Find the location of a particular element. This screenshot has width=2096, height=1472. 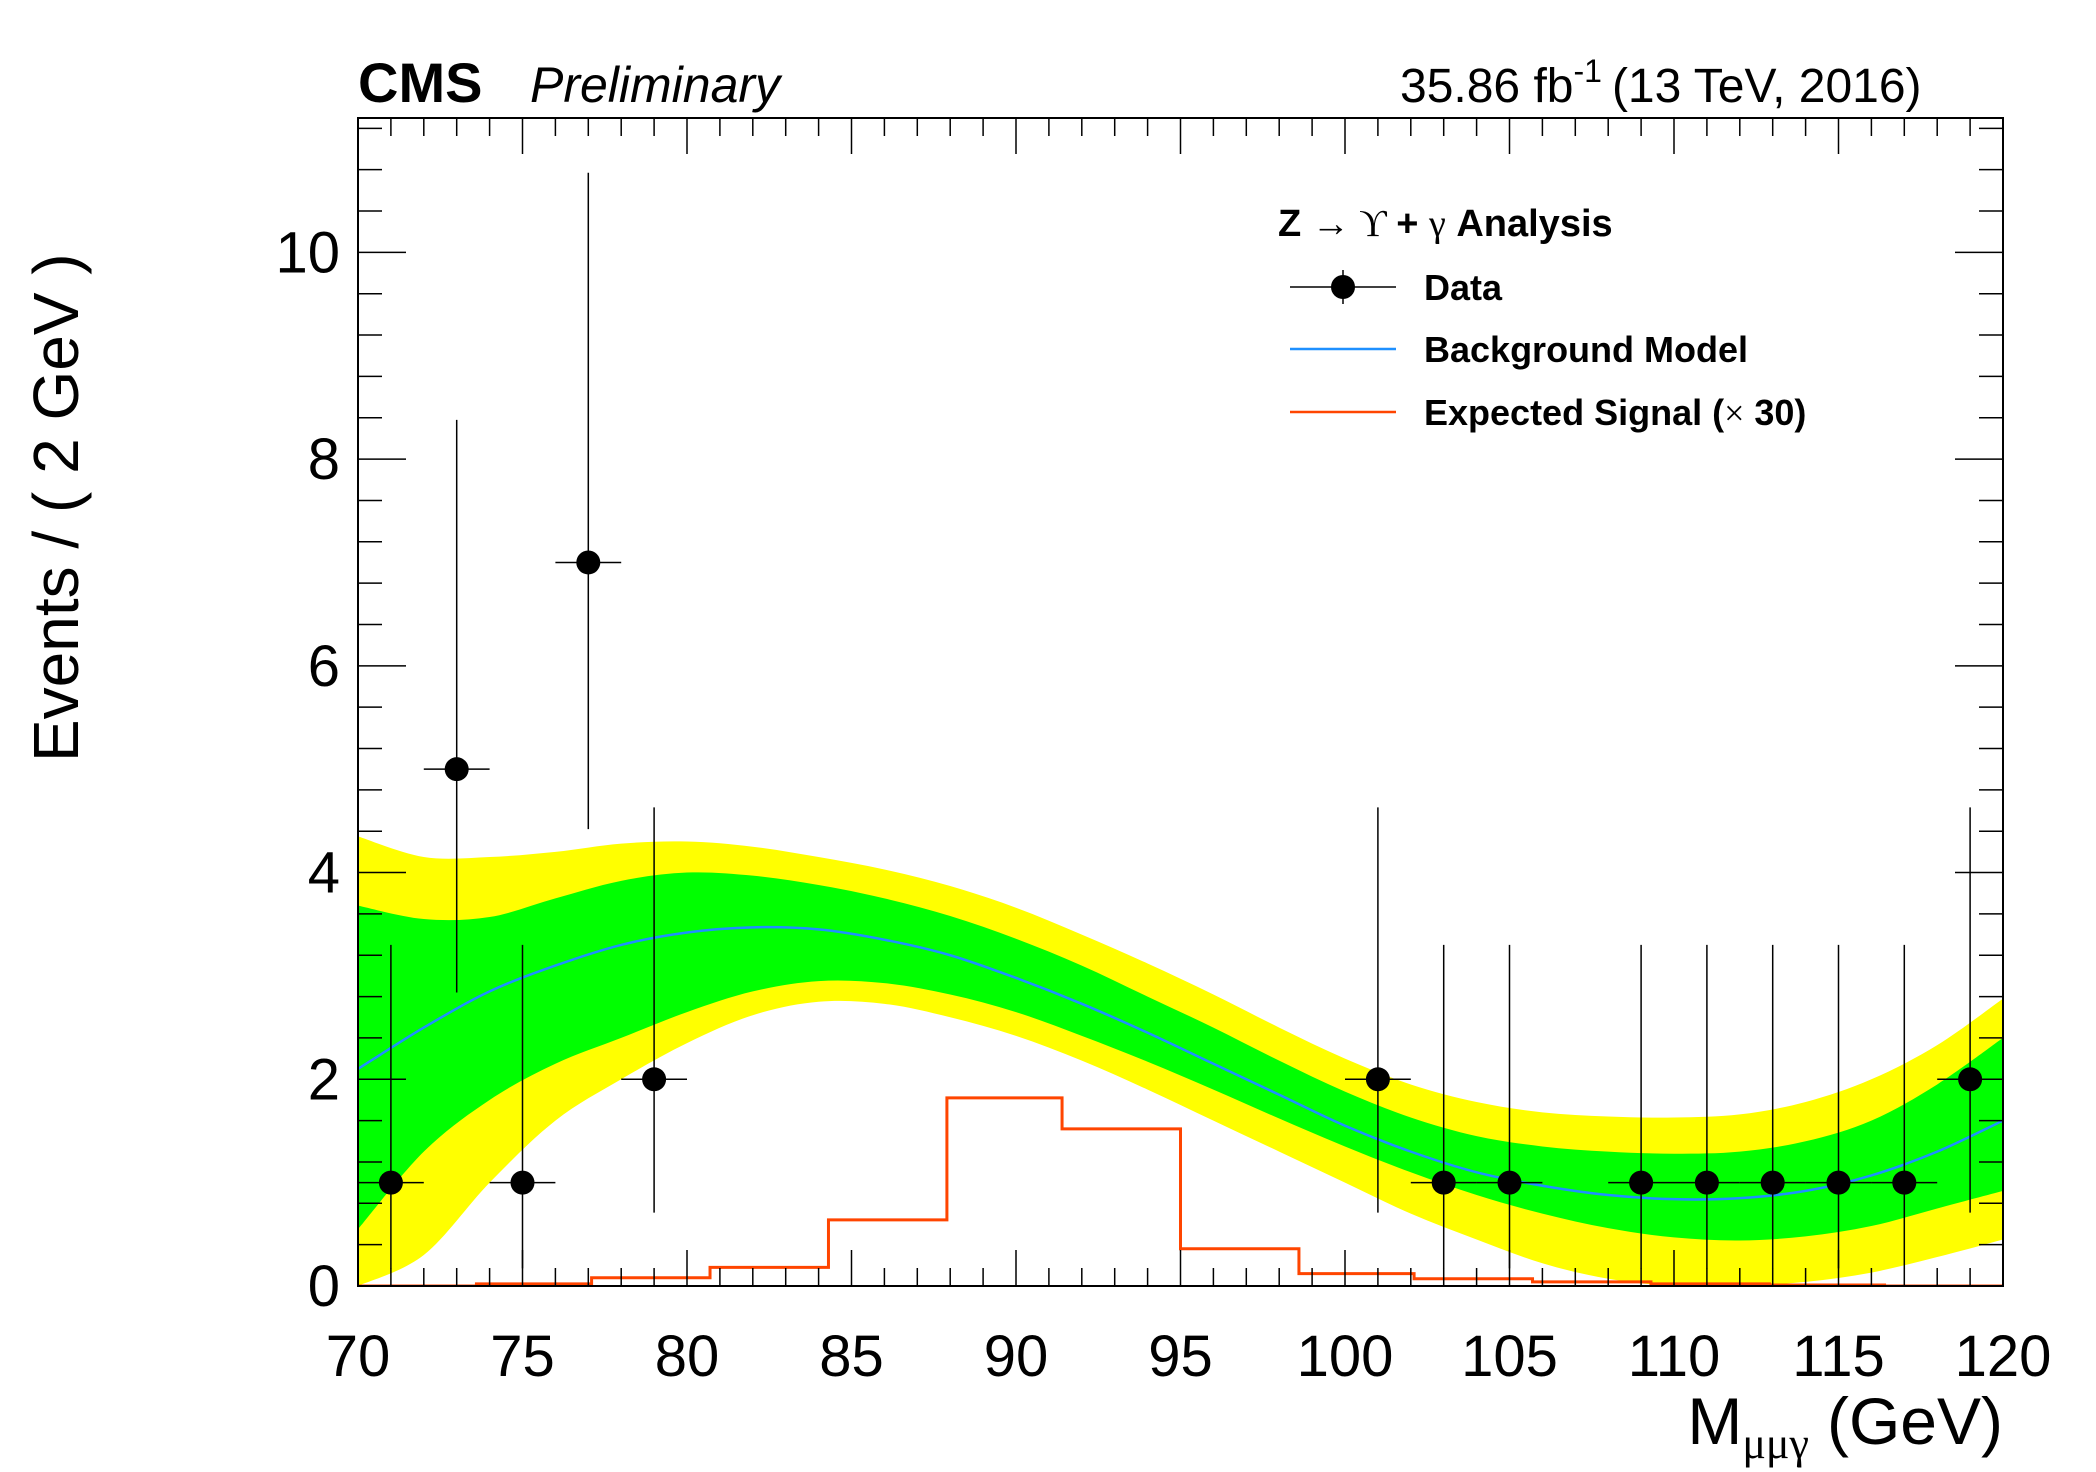

y-tick-label: 8 is located at coordinates (324, 459).